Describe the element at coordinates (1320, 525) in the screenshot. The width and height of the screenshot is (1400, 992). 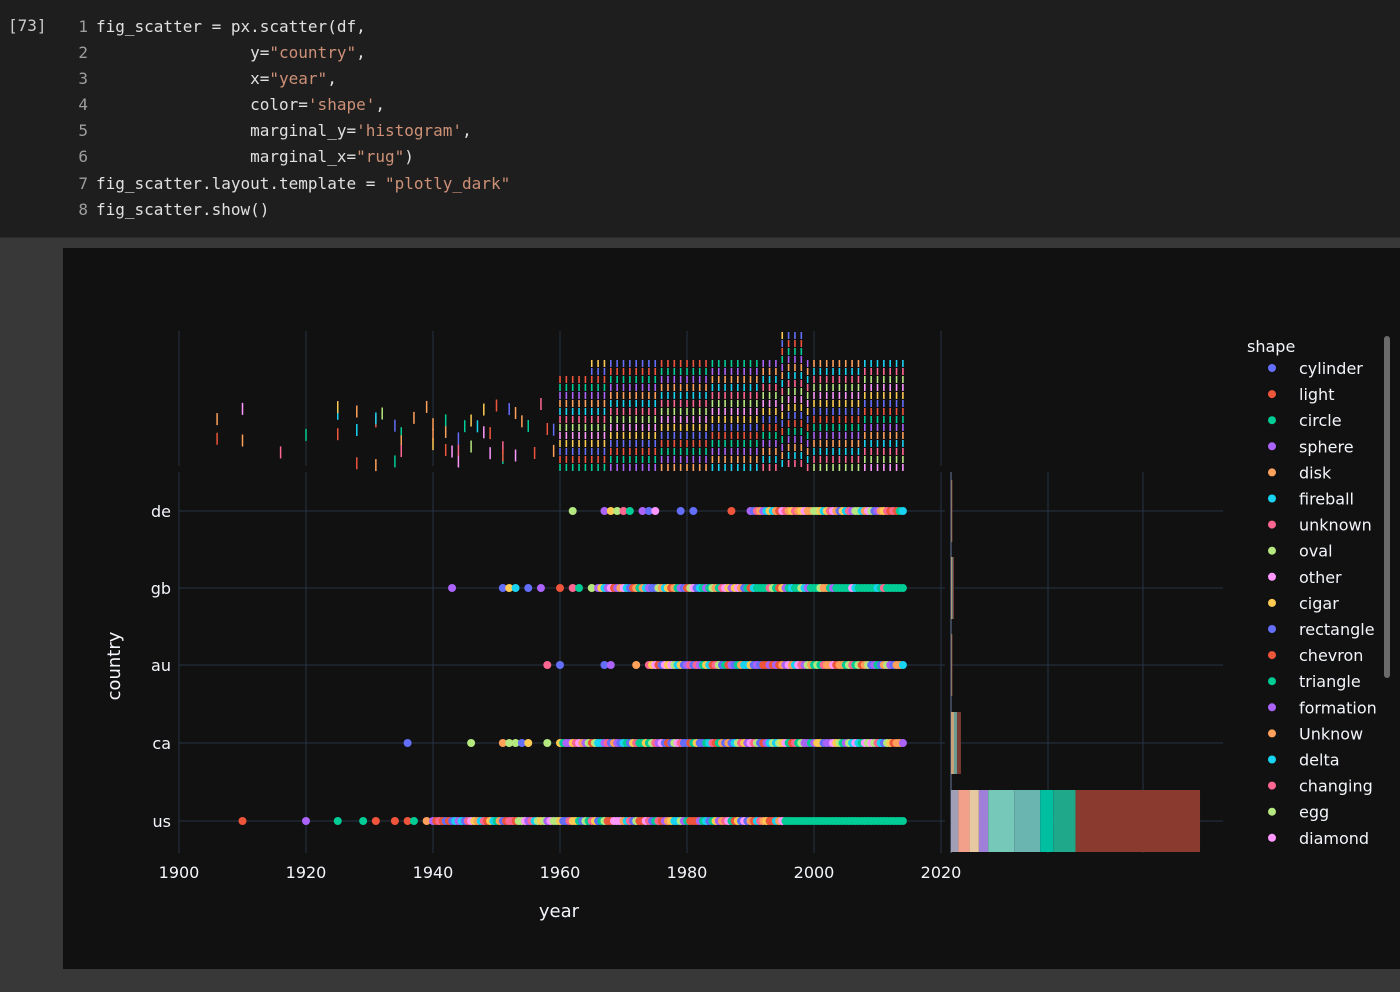
I see `legend-item: unknown` at that location.